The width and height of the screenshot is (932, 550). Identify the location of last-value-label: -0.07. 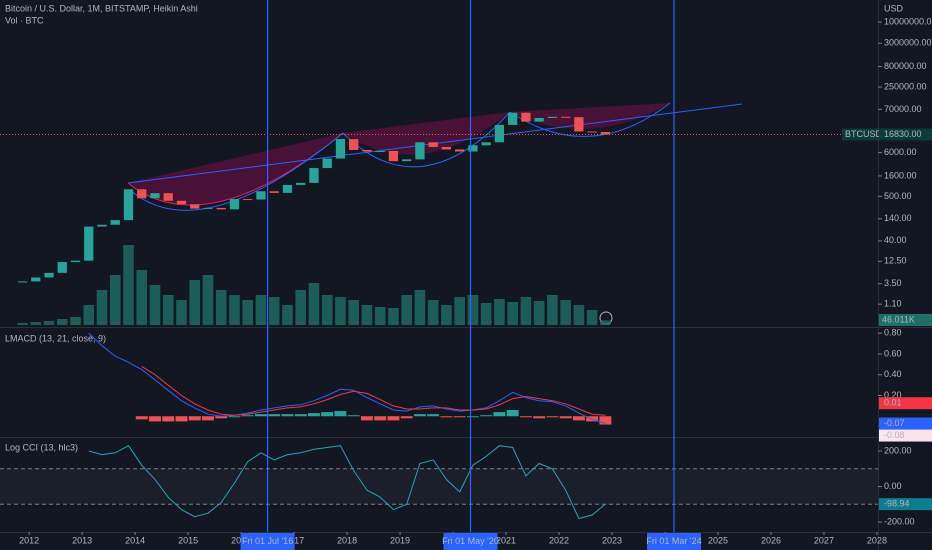
(894, 423).